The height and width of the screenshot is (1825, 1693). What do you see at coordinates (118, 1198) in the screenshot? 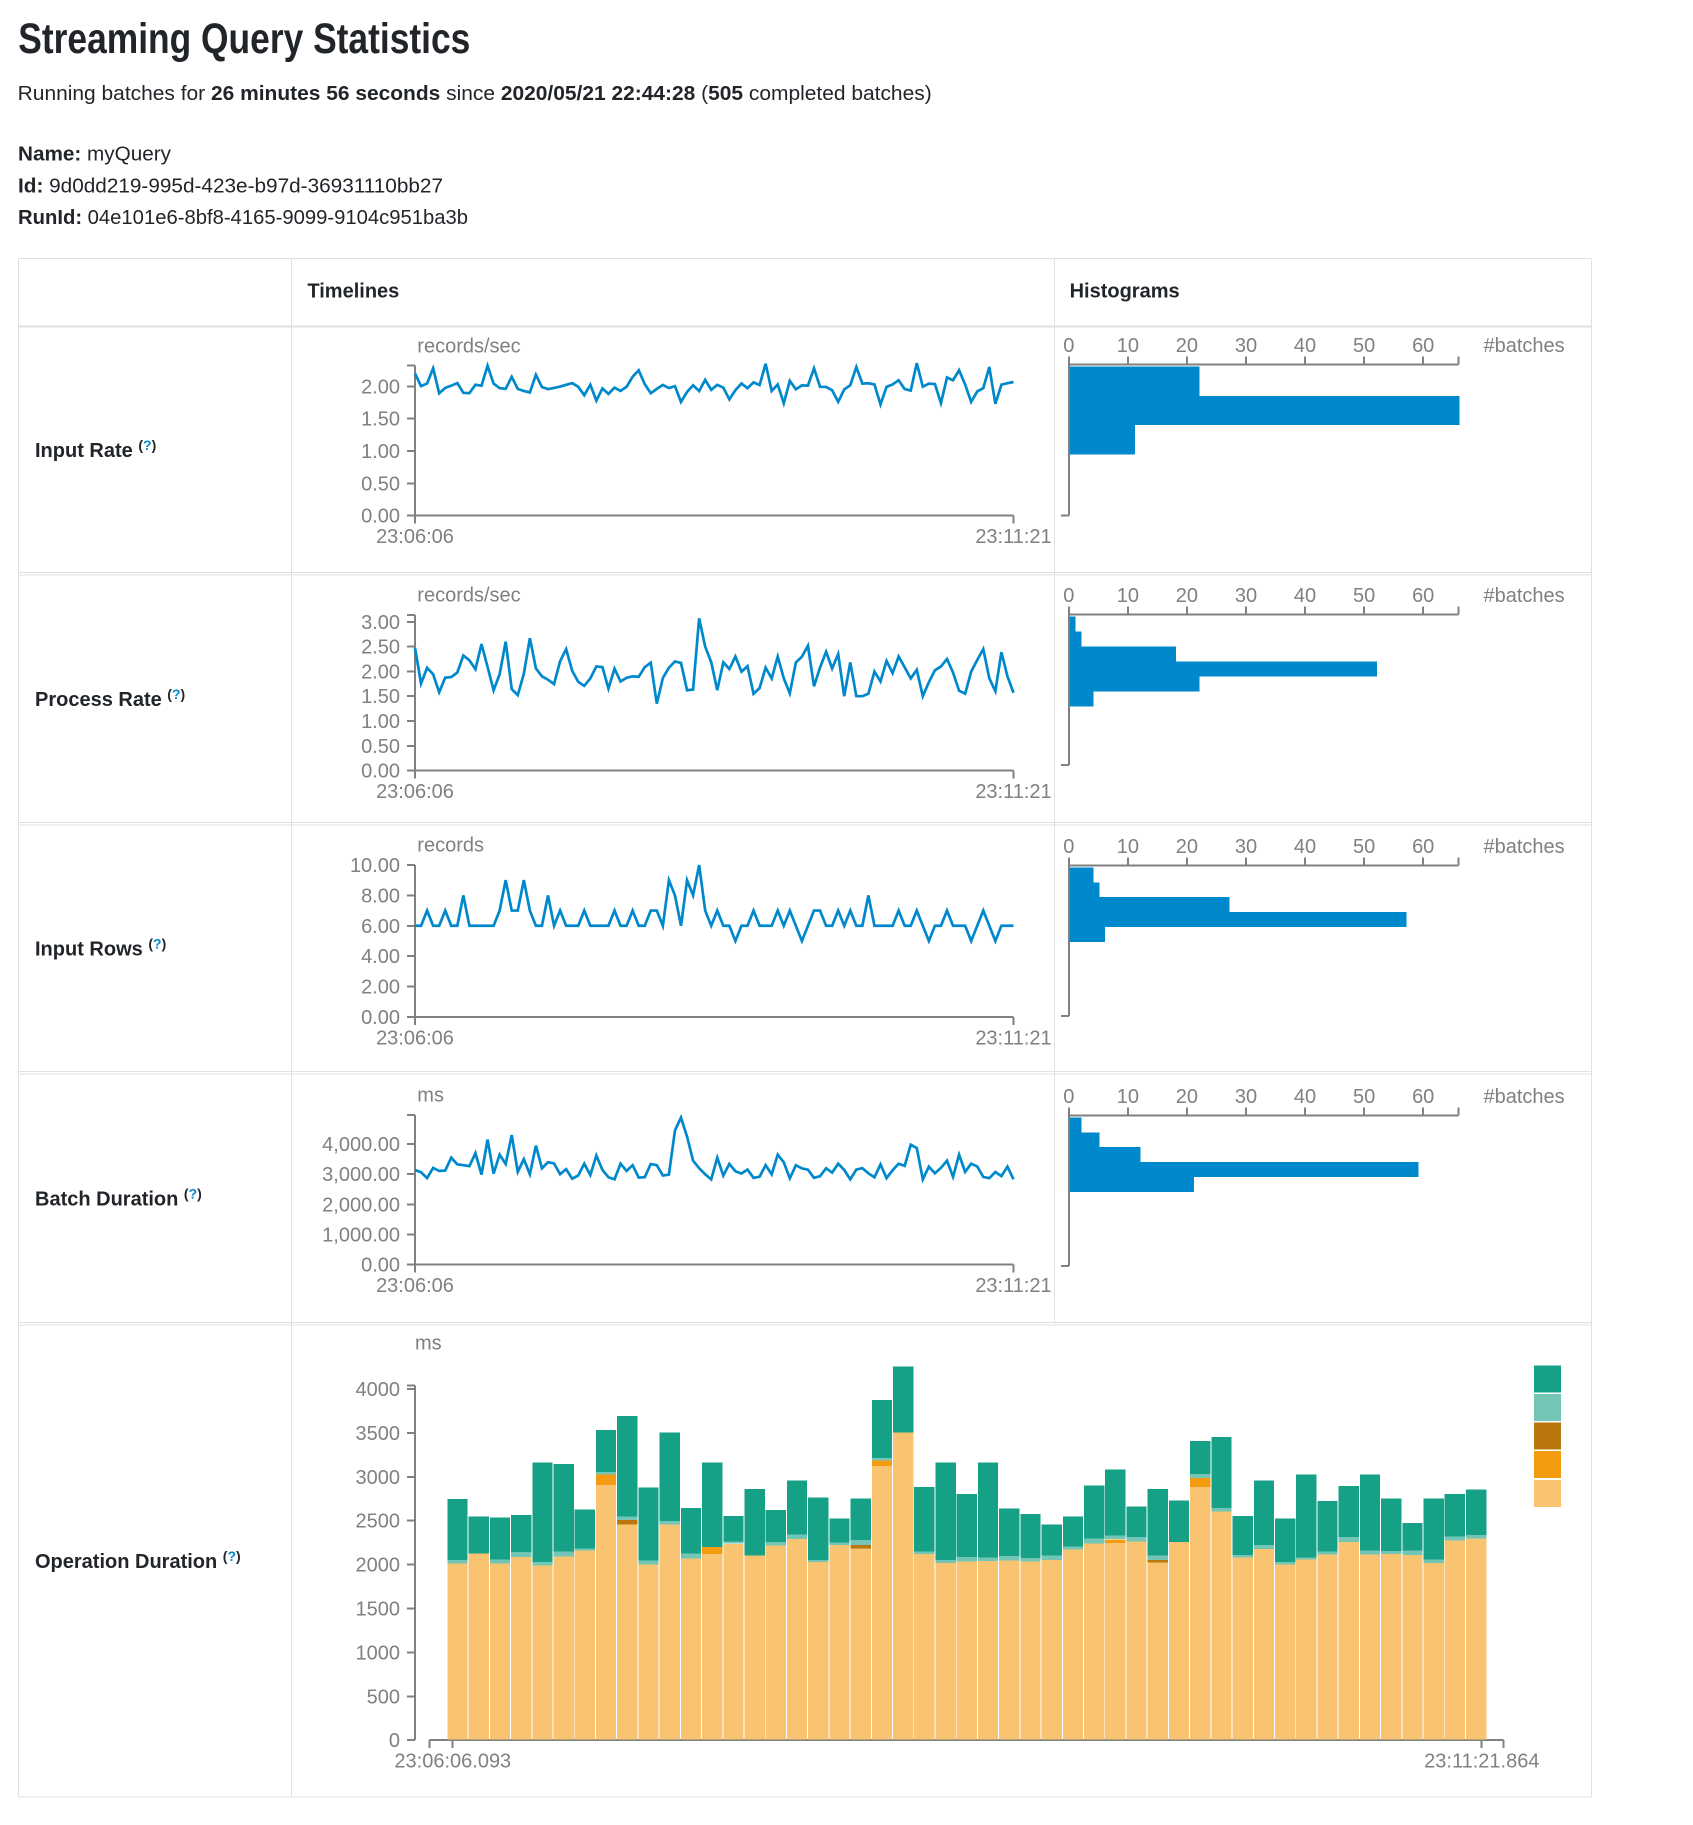
I see `svg-text: Batch Duration (?)` at bounding box center [118, 1198].